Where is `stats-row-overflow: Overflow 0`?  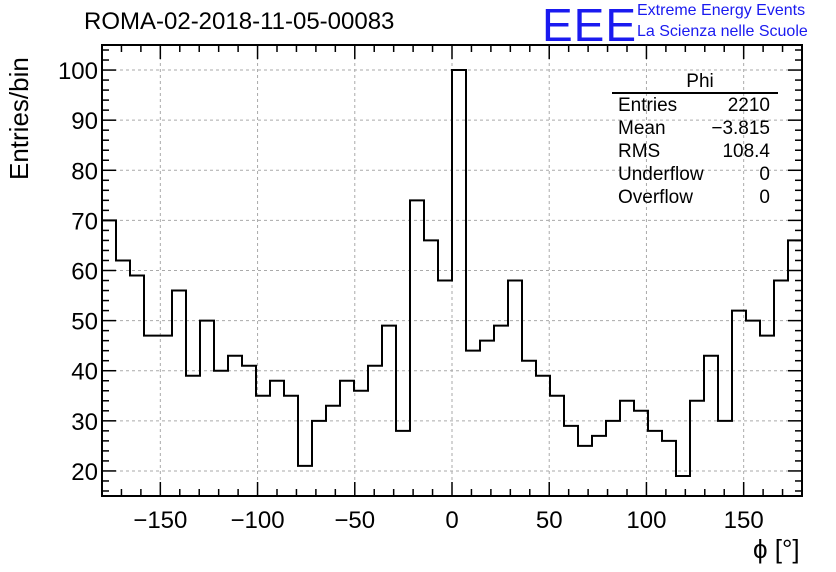 stats-row-overflow: Overflow 0 is located at coordinates (695, 197).